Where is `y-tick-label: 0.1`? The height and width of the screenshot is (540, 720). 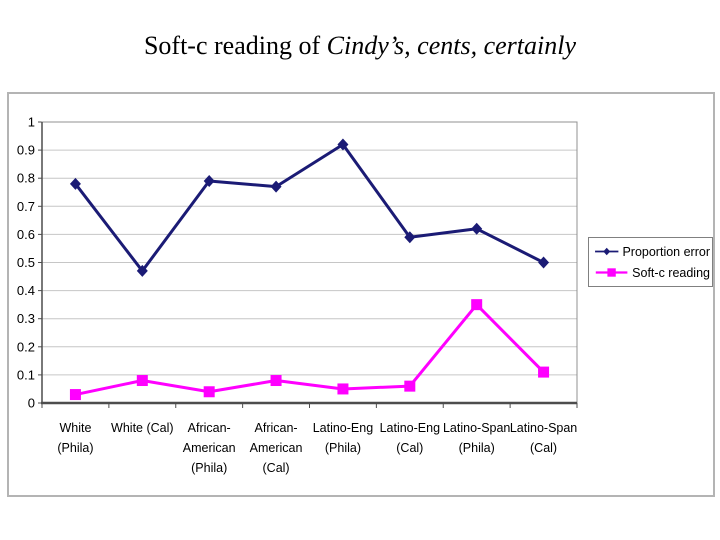 y-tick-label: 0.1 is located at coordinates (26, 374).